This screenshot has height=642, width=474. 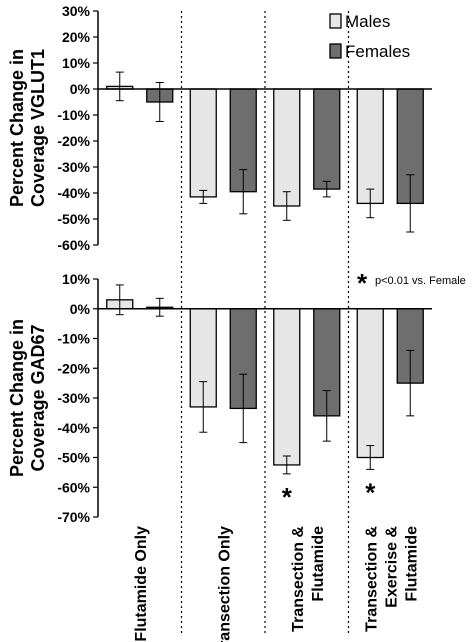 What do you see at coordinates (391, 567) in the screenshot?
I see `category-label: Exercise &` at bounding box center [391, 567].